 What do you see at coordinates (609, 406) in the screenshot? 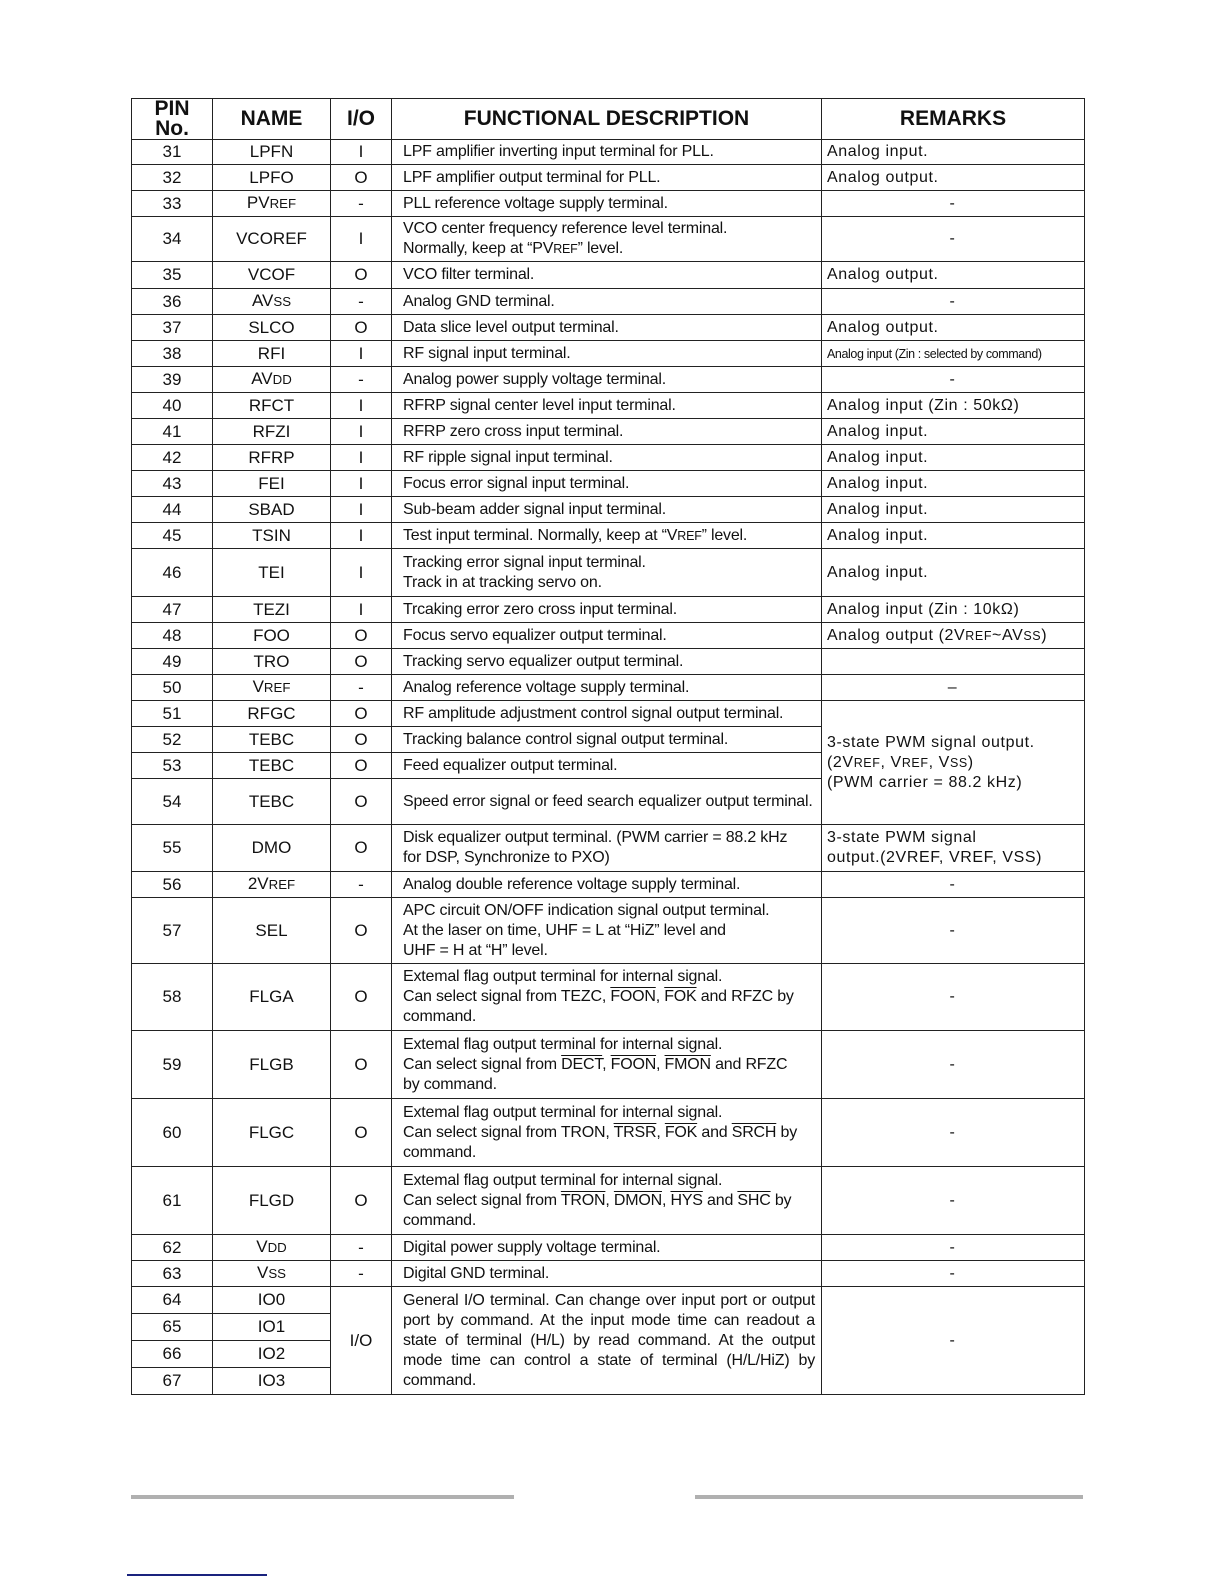
I see `text-line: RFRP signal center level input terminal.` at bounding box center [609, 406].